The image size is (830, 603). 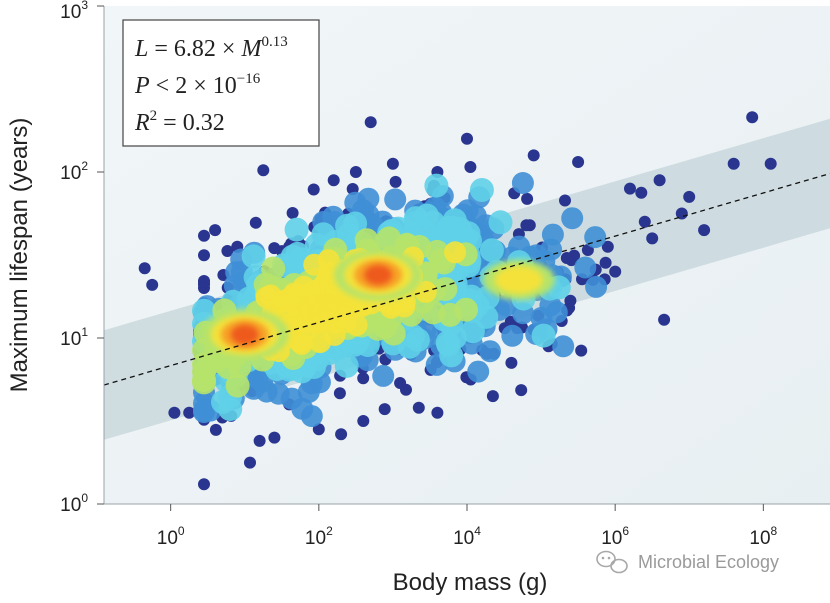 What do you see at coordinates (612, 562) in the screenshot?
I see `wechat-icon` at bounding box center [612, 562].